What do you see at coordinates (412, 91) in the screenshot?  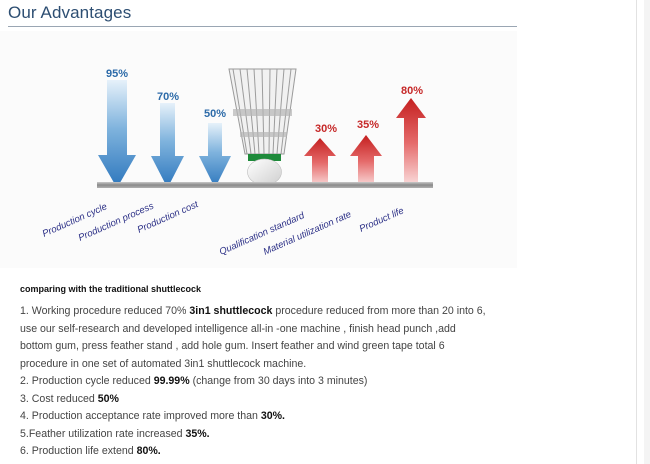 I see `percent-product-life: 80%` at bounding box center [412, 91].